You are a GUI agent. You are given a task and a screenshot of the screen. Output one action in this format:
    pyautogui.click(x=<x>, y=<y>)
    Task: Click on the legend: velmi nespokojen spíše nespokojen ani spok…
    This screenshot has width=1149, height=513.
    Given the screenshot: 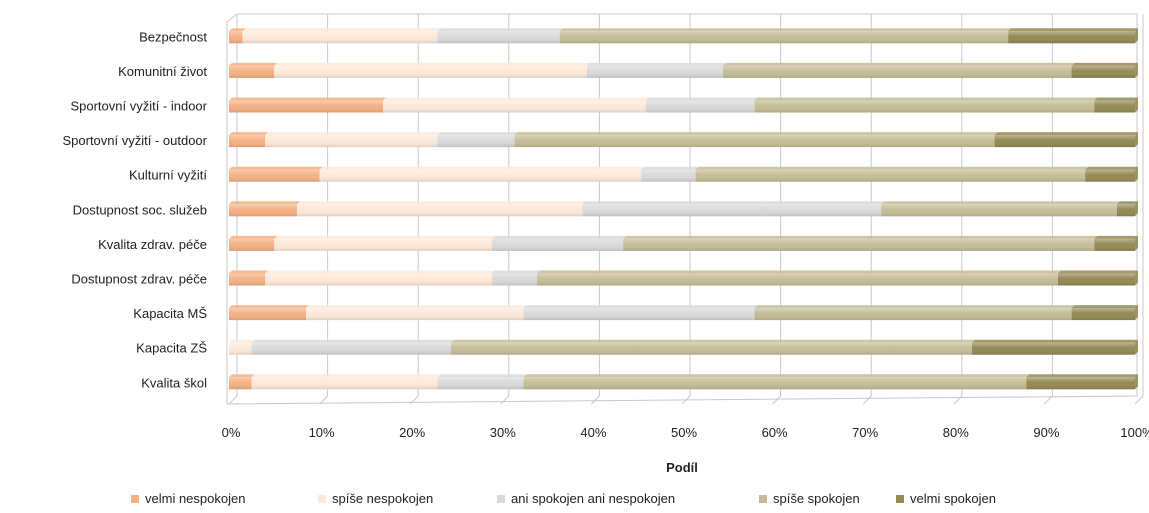 What is the action you would take?
    pyautogui.click(x=563, y=498)
    